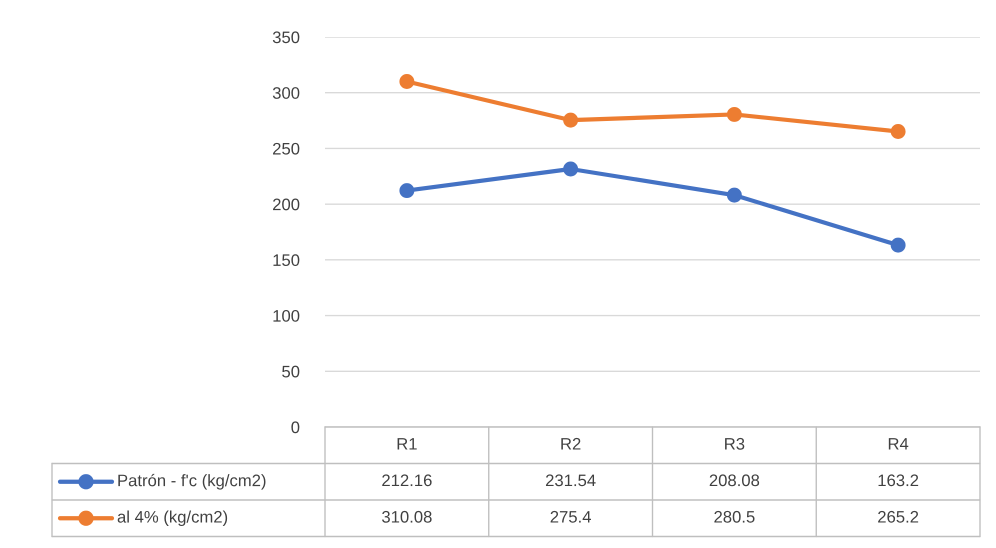 This screenshot has height=548, width=996. I want to click on data-label: 310.08, so click(407, 516).